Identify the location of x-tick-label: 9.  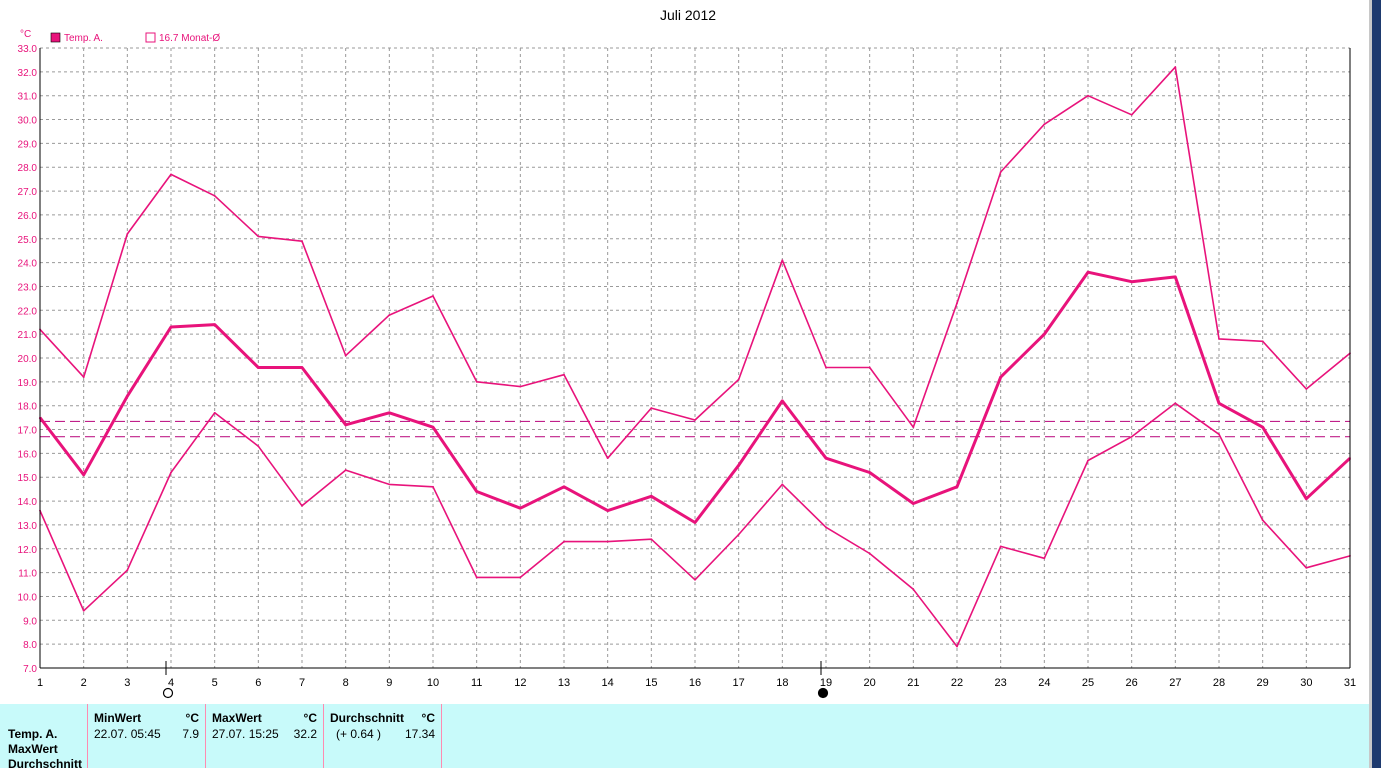
(389, 683).